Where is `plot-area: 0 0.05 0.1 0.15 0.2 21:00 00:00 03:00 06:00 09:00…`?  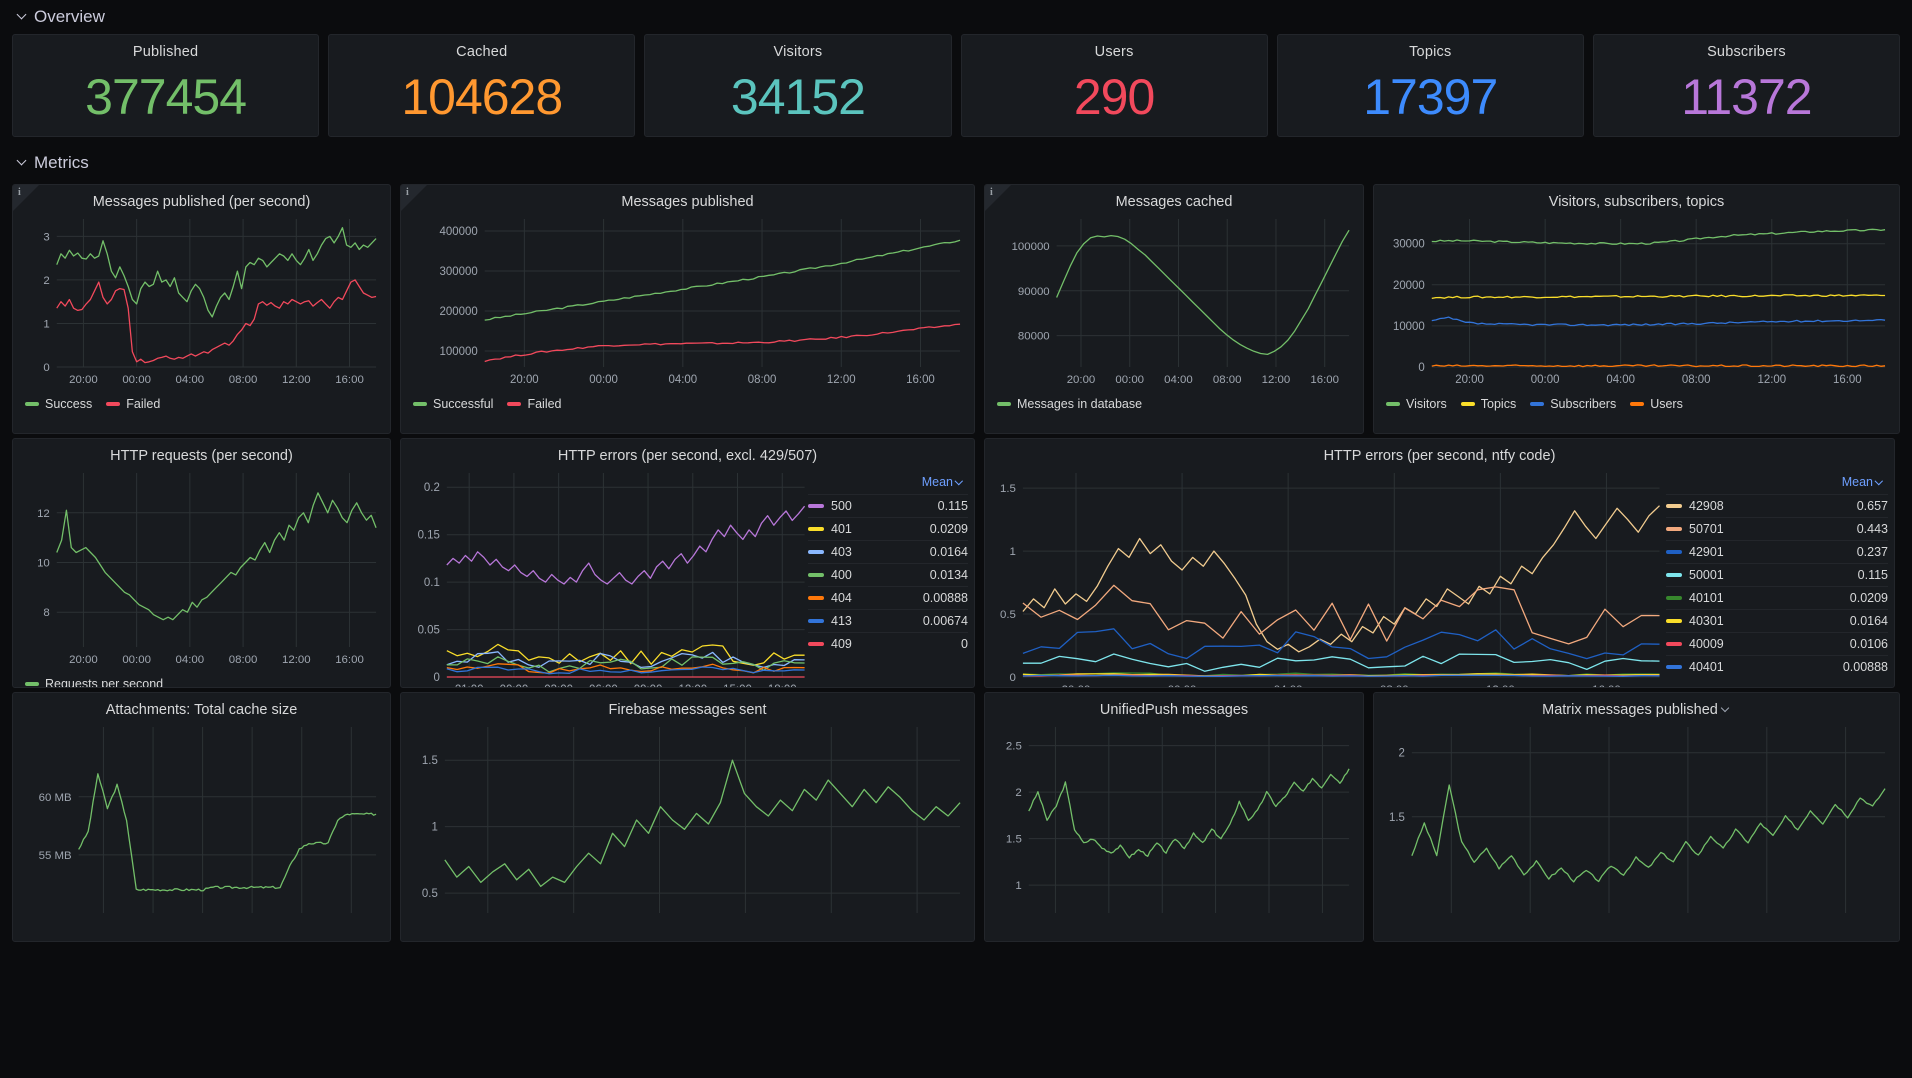 plot-area: 0 0.05 0.1 0.15 0.2 21:00 00:00 03:00 06:00 09:00… is located at coordinates (687, 577).